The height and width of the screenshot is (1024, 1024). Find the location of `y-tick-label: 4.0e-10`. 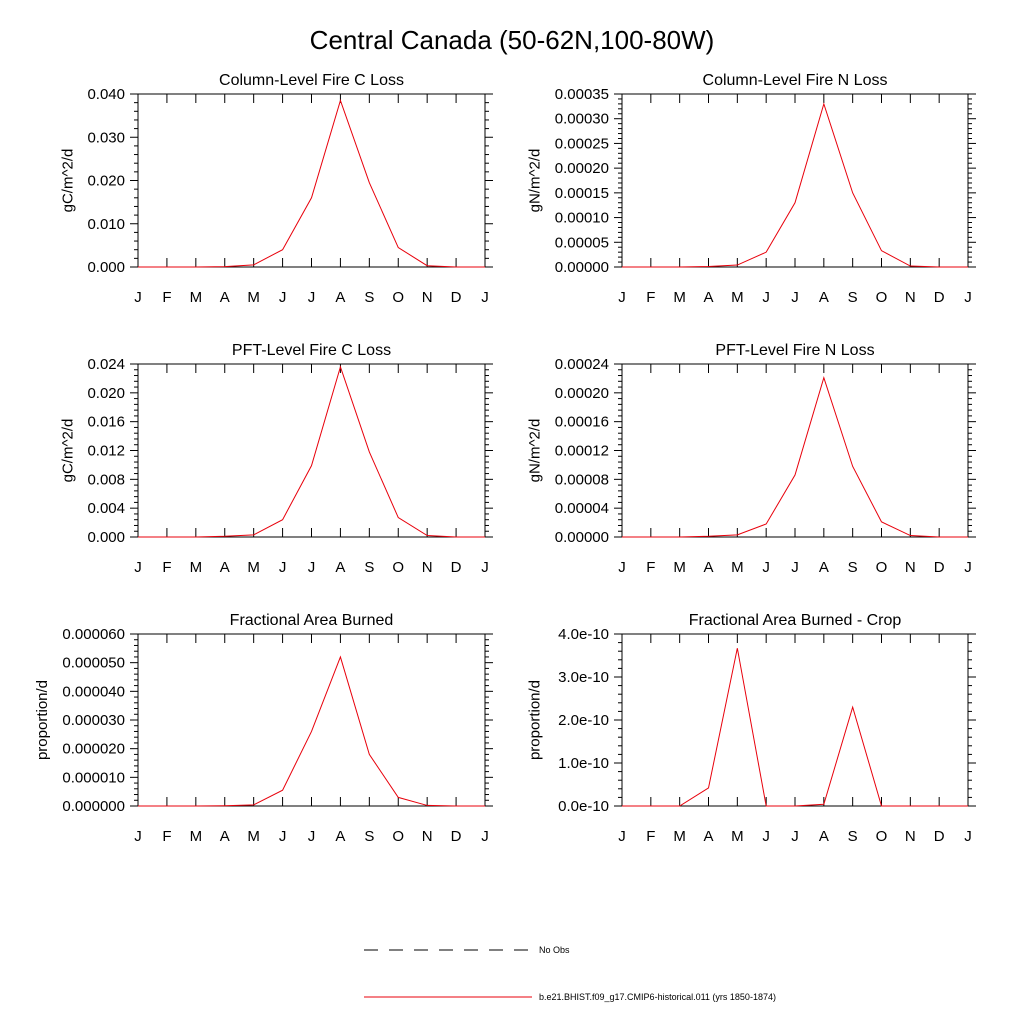

y-tick-label: 4.0e-10 is located at coordinates (583, 634).